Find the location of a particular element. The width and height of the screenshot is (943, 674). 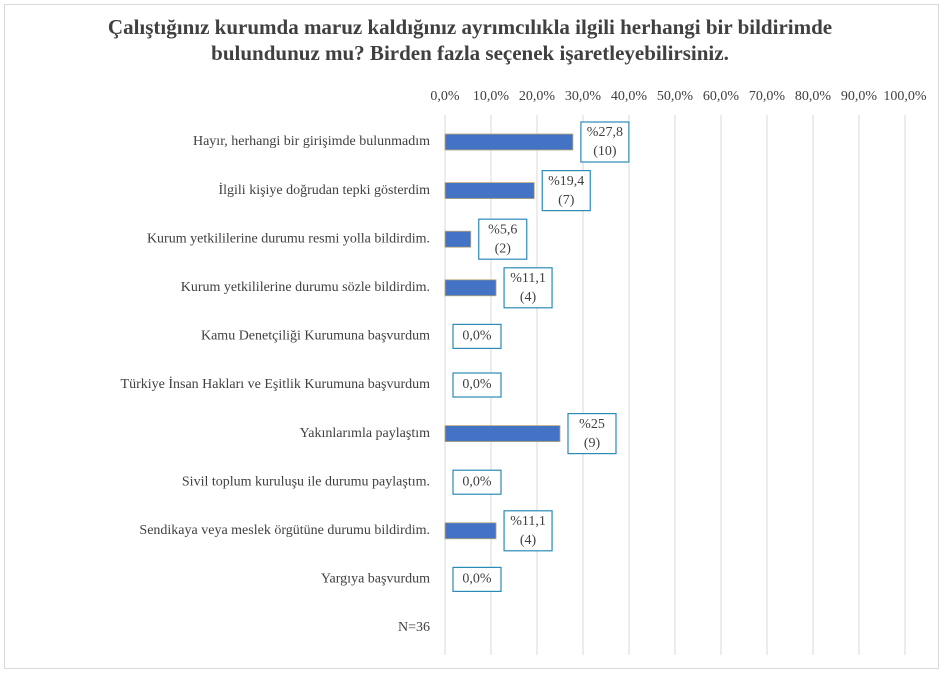

x-tick-label: 50,0% is located at coordinates (675, 96).